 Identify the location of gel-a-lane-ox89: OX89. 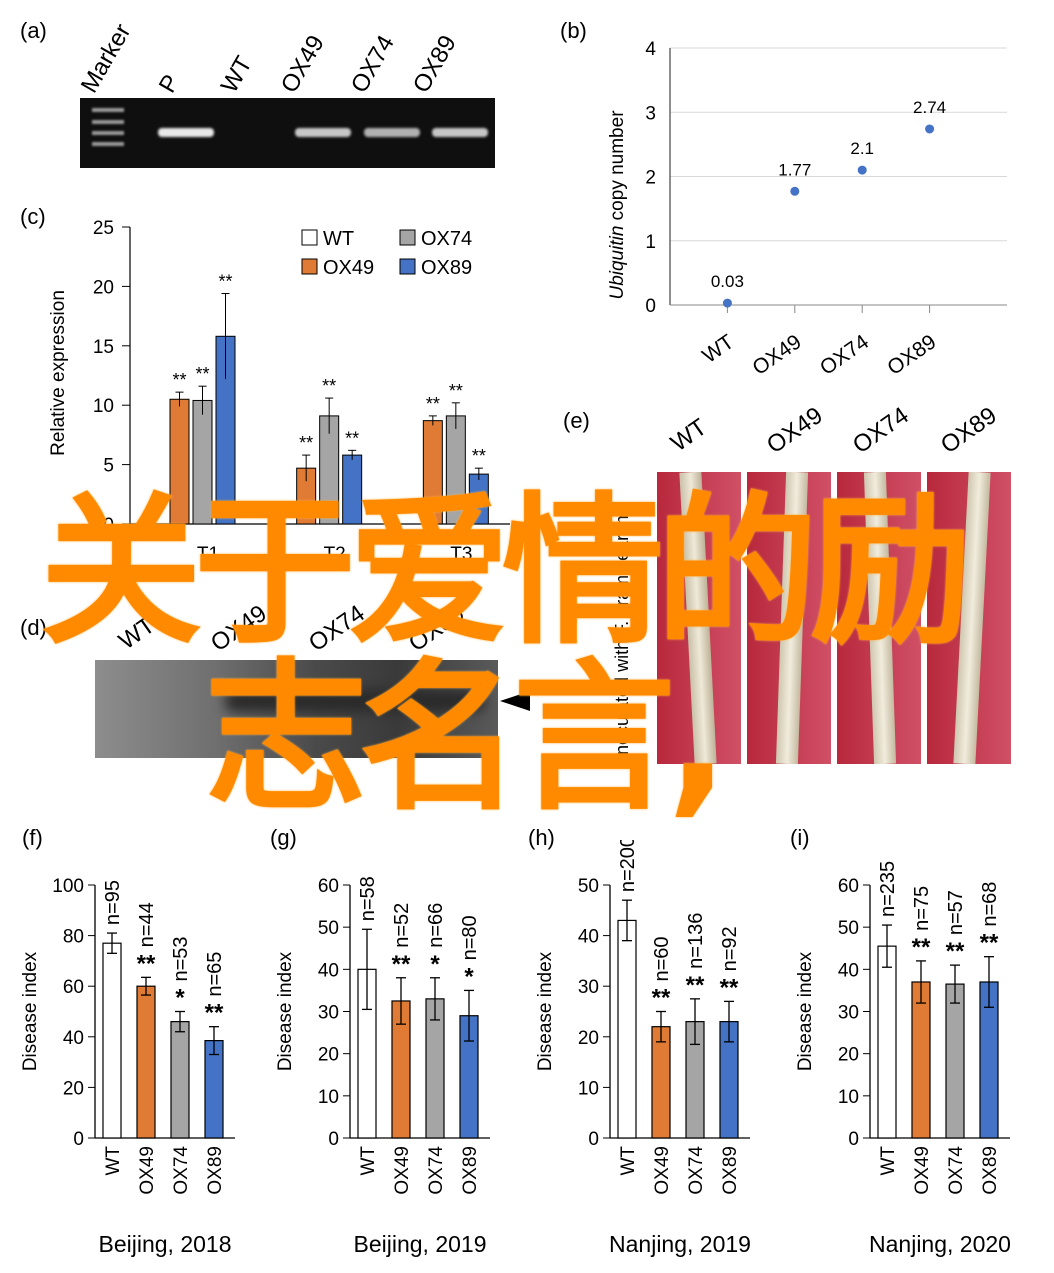
(434, 64).